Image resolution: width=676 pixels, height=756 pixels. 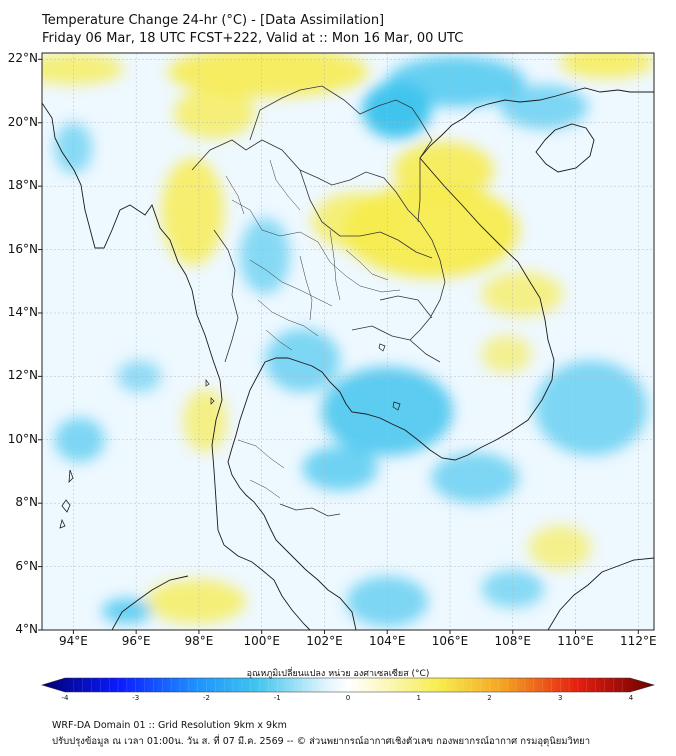 I want to click on lat-label: 6°N, so click(x=26, y=565).